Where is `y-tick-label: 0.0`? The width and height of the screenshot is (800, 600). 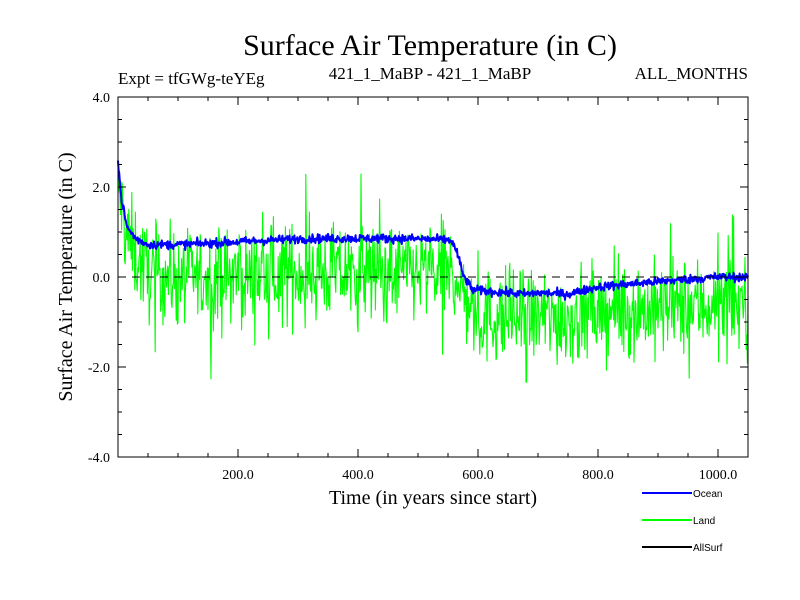 y-tick-label: 0.0 is located at coordinates (102, 278).